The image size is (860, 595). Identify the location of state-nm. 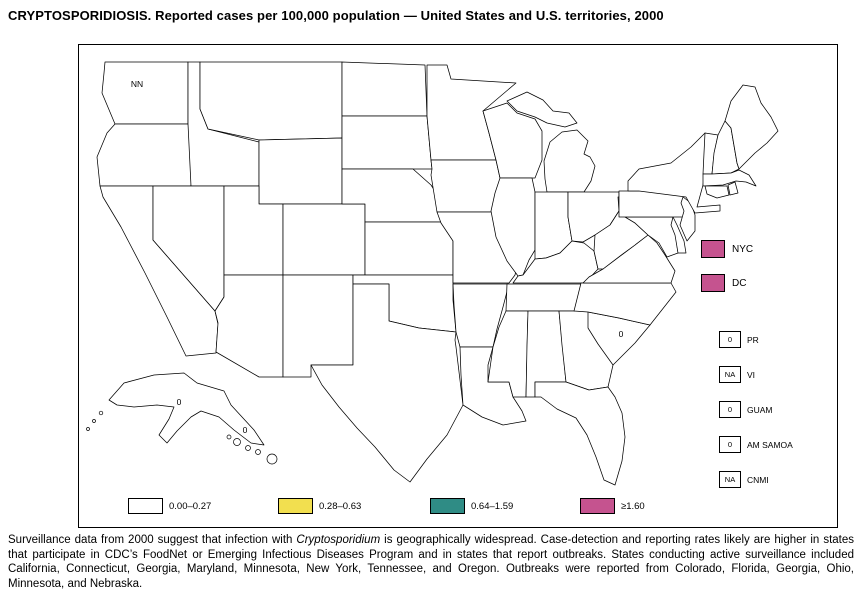
(318, 326).